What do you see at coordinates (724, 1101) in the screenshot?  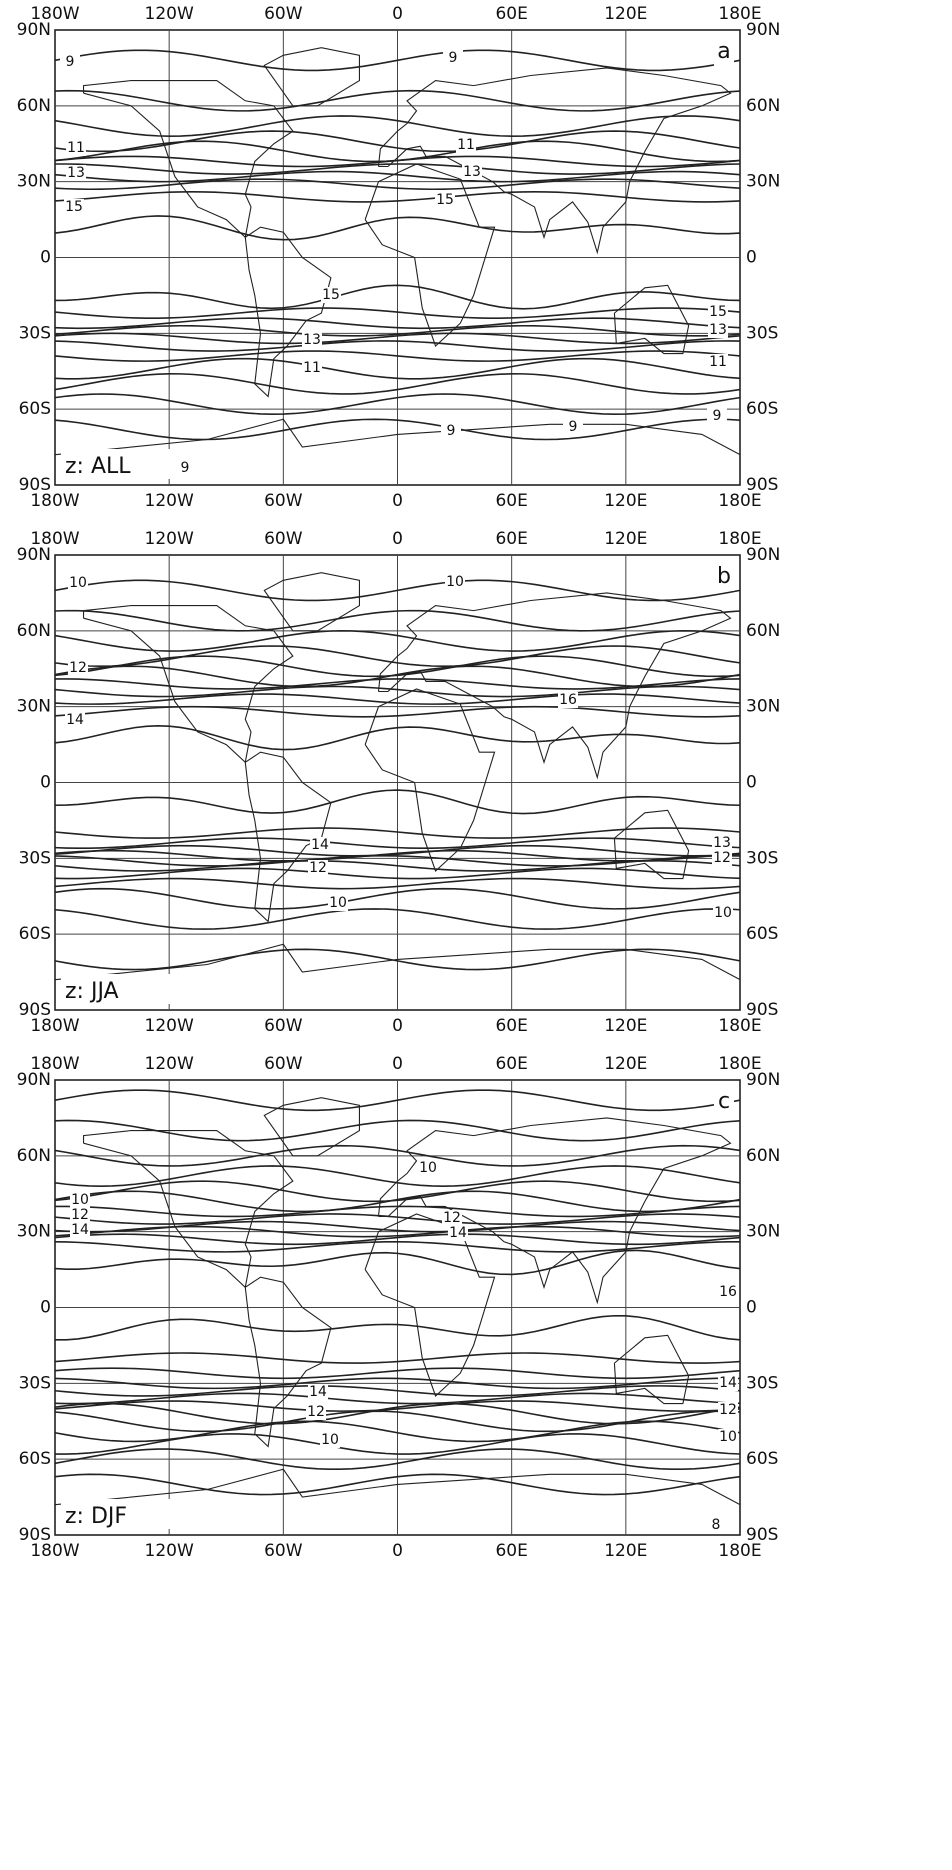 I see `panel-letter: c` at bounding box center [724, 1101].